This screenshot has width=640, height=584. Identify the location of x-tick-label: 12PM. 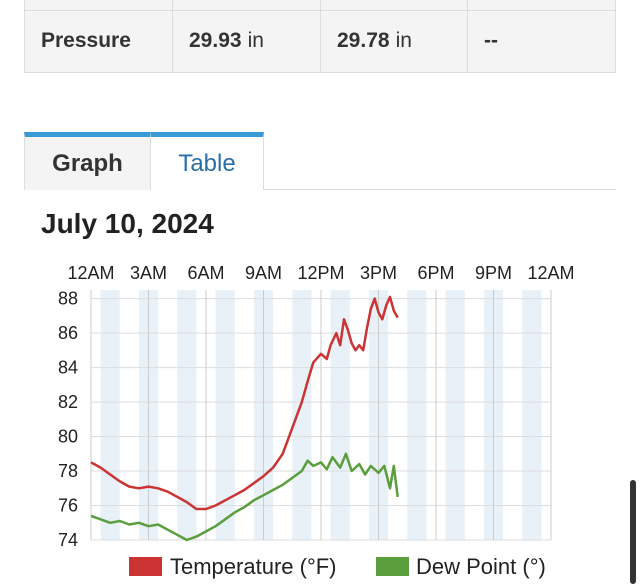
(320, 273).